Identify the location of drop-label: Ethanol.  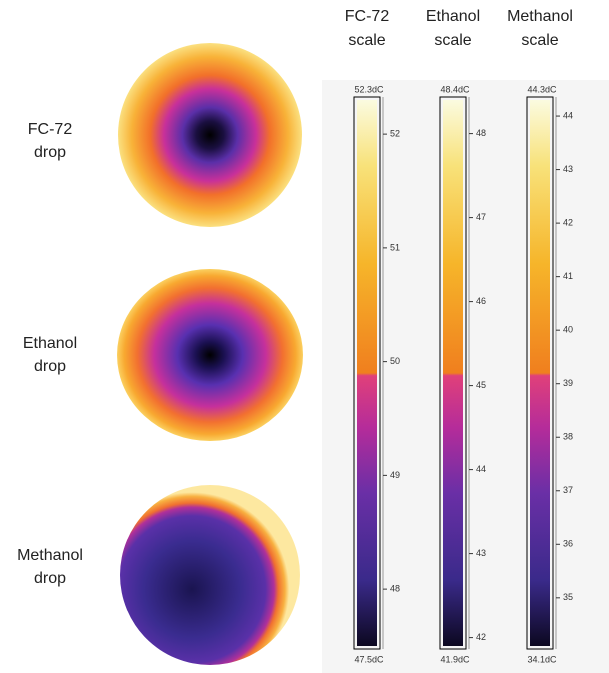
(50, 343).